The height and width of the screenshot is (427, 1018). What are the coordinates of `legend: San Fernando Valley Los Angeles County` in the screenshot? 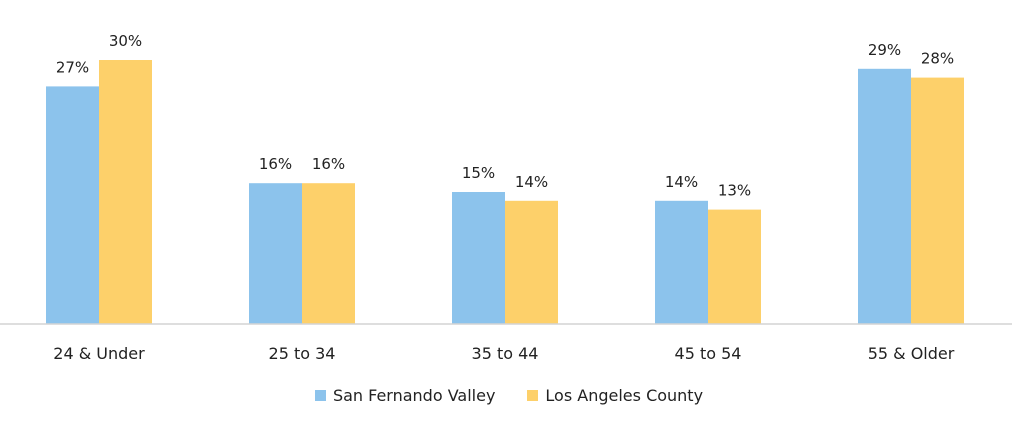 It's located at (509, 395).